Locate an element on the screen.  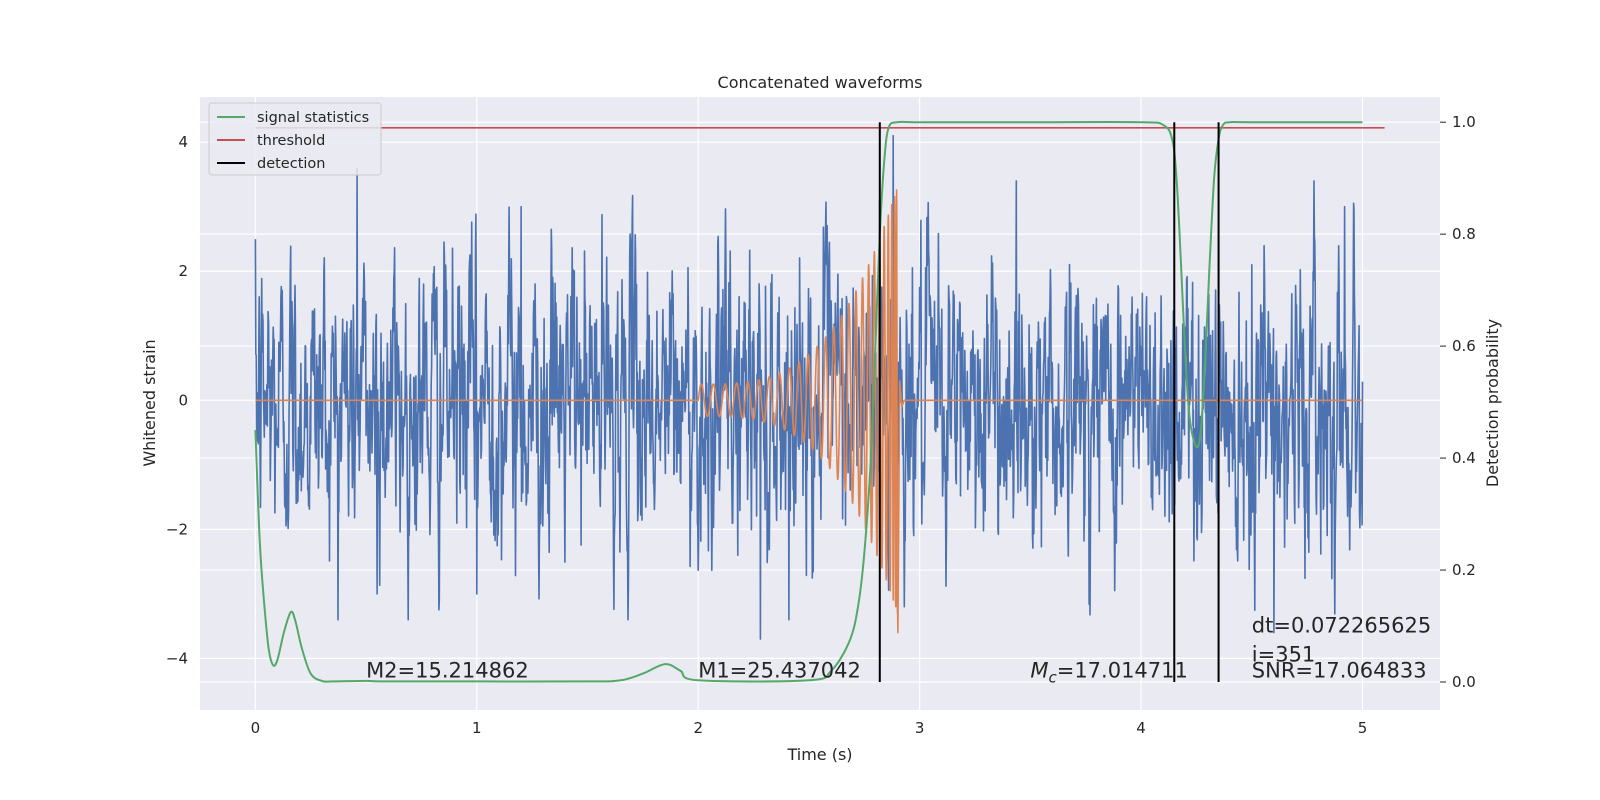
annotation-label: Mc=17.014711 is located at coordinates (1109, 673).